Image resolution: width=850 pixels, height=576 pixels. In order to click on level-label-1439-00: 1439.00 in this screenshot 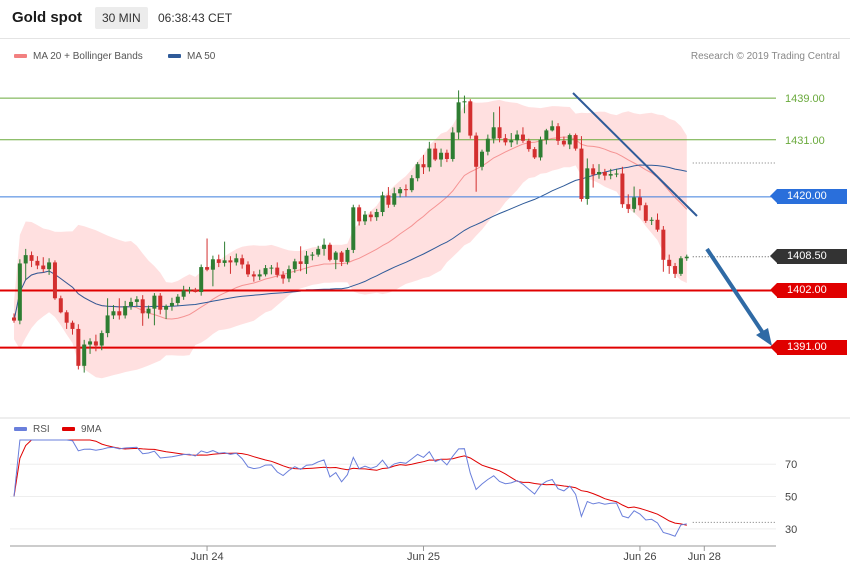, I will do `click(805, 99)`.